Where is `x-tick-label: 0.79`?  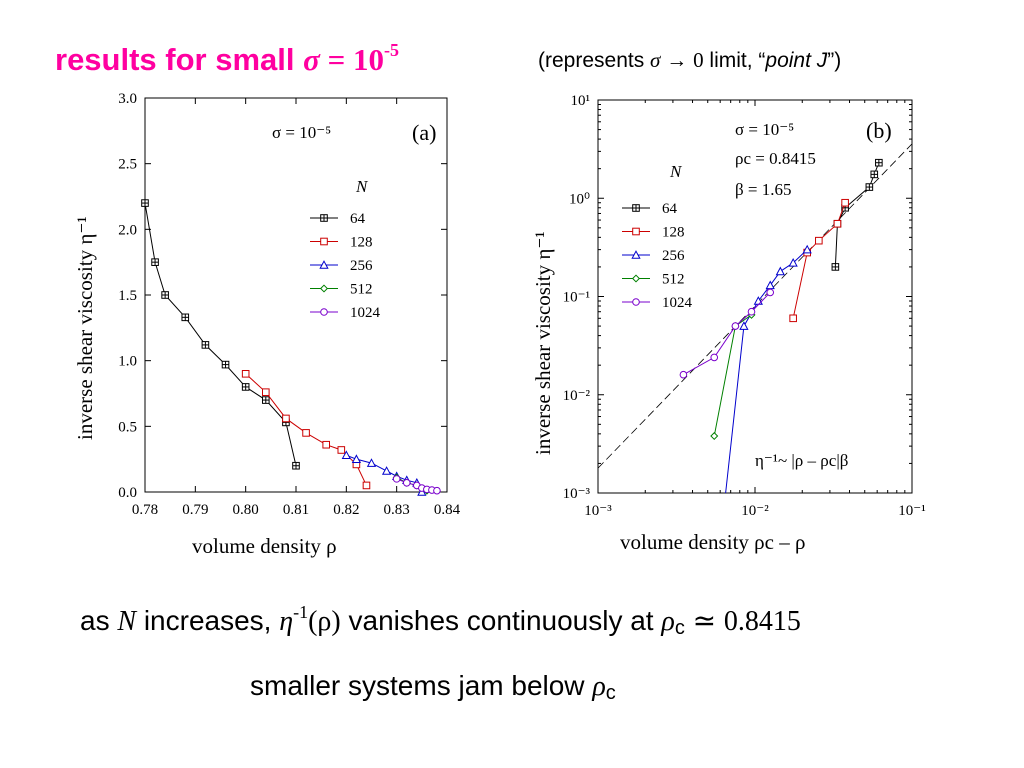 x-tick-label: 0.79 is located at coordinates (195, 510).